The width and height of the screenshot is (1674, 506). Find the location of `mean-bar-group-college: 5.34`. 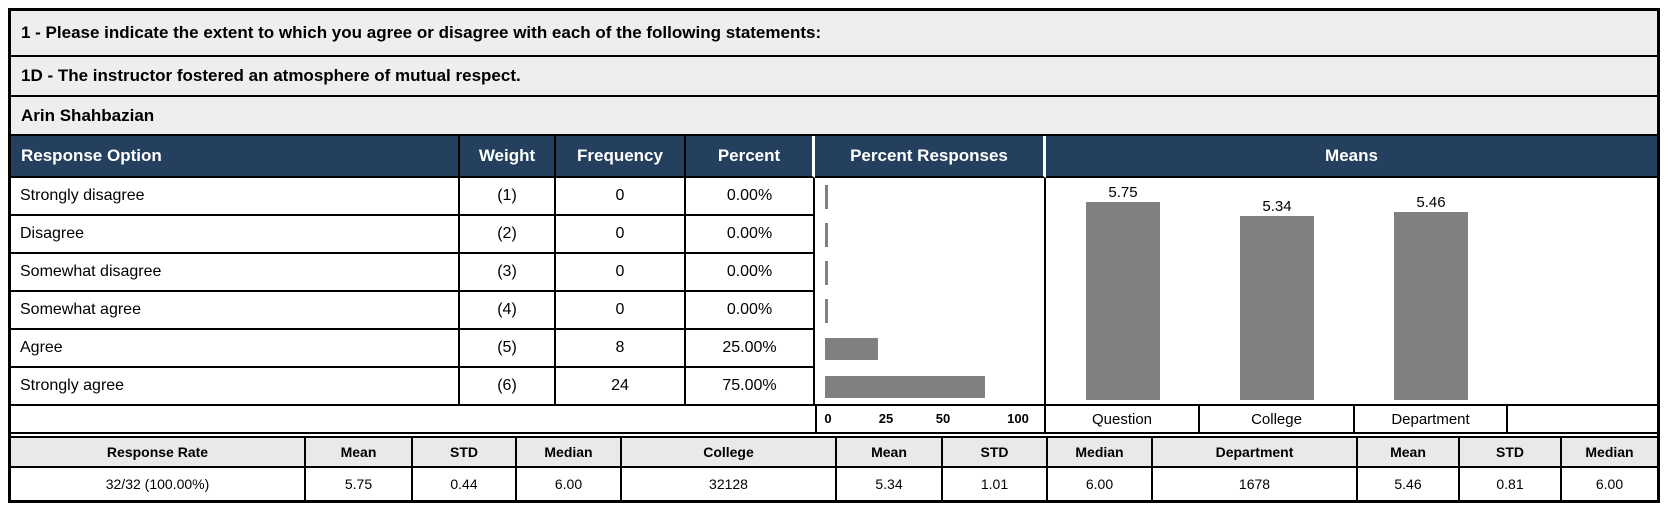

mean-bar-group-college: 5.34 is located at coordinates (1277, 299).